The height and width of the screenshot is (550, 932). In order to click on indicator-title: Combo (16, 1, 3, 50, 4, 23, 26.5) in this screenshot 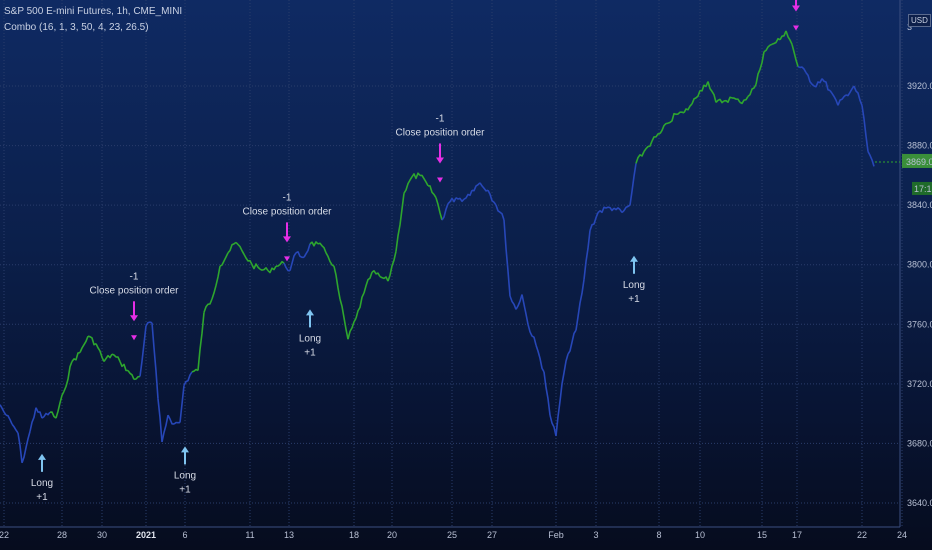, I will do `click(76, 27)`.